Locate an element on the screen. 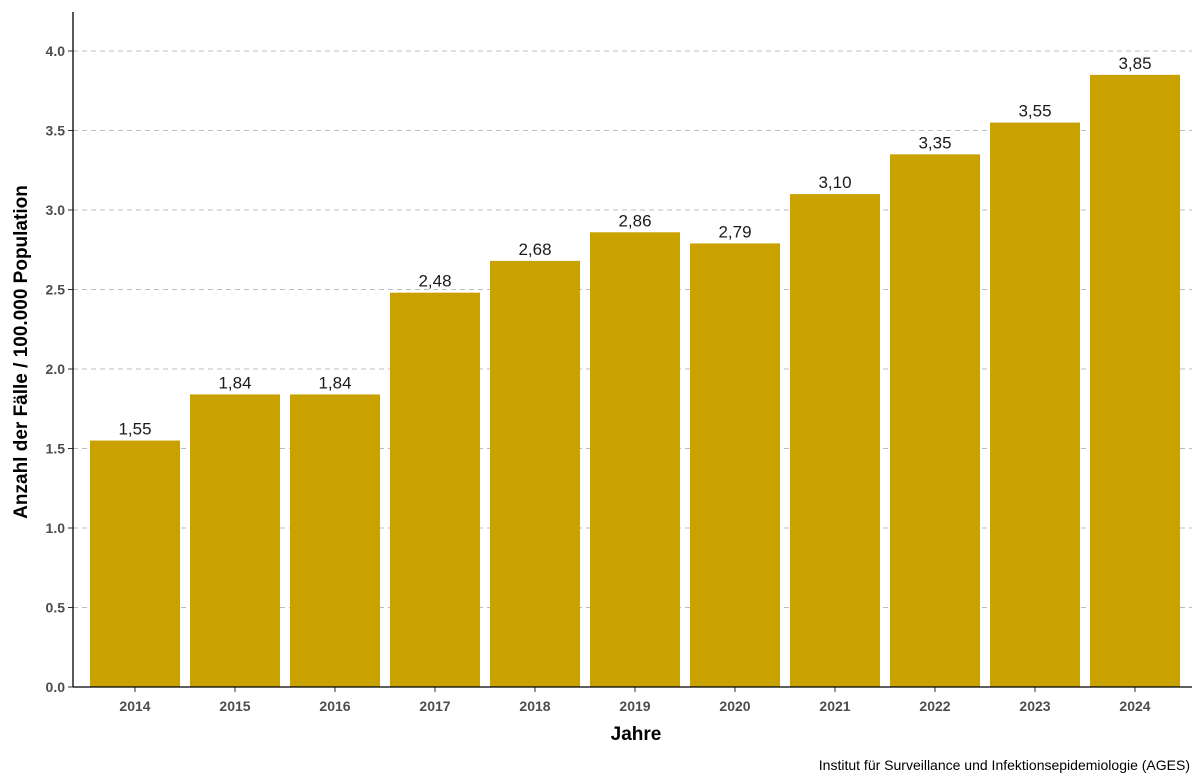 The width and height of the screenshot is (1192, 773). x-tick-label-2021: 2021 is located at coordinates (834, 706).